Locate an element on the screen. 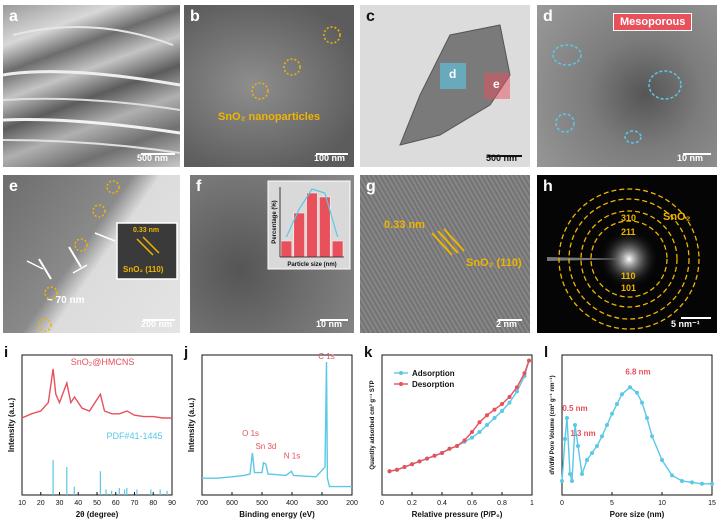  panel-h-saed: h SnO₂ 310 211 110 101 5 nm⁻¹ is located at coordinates (627, 254).